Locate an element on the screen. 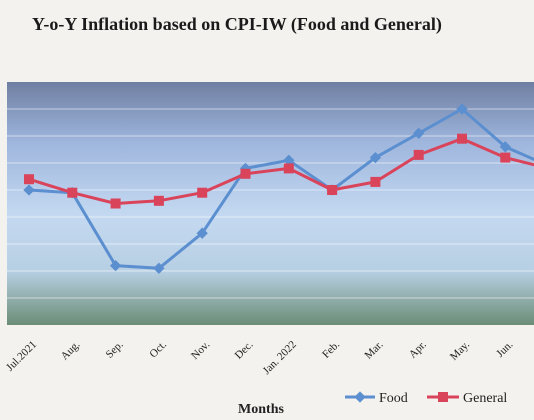 This screenshot has width=534, height=420. x-tick-label: Jun. is located at coordinates (504, 348).